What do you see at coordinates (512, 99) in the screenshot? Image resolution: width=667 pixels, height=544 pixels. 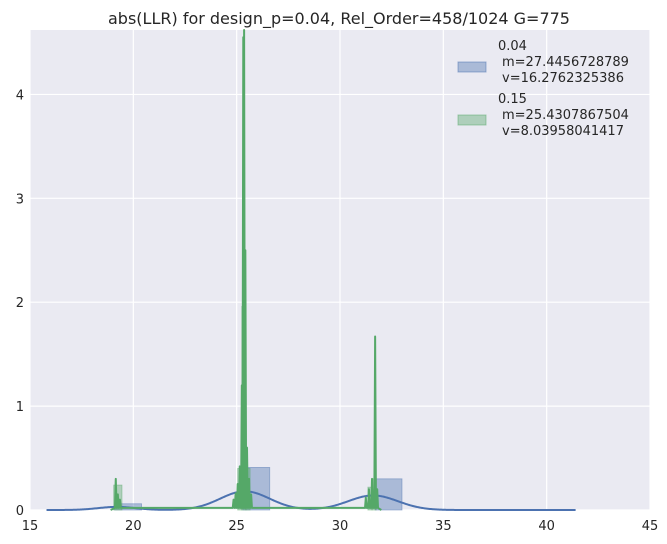 I see `legend-label: 0.15` at bounding box center [512, 99].